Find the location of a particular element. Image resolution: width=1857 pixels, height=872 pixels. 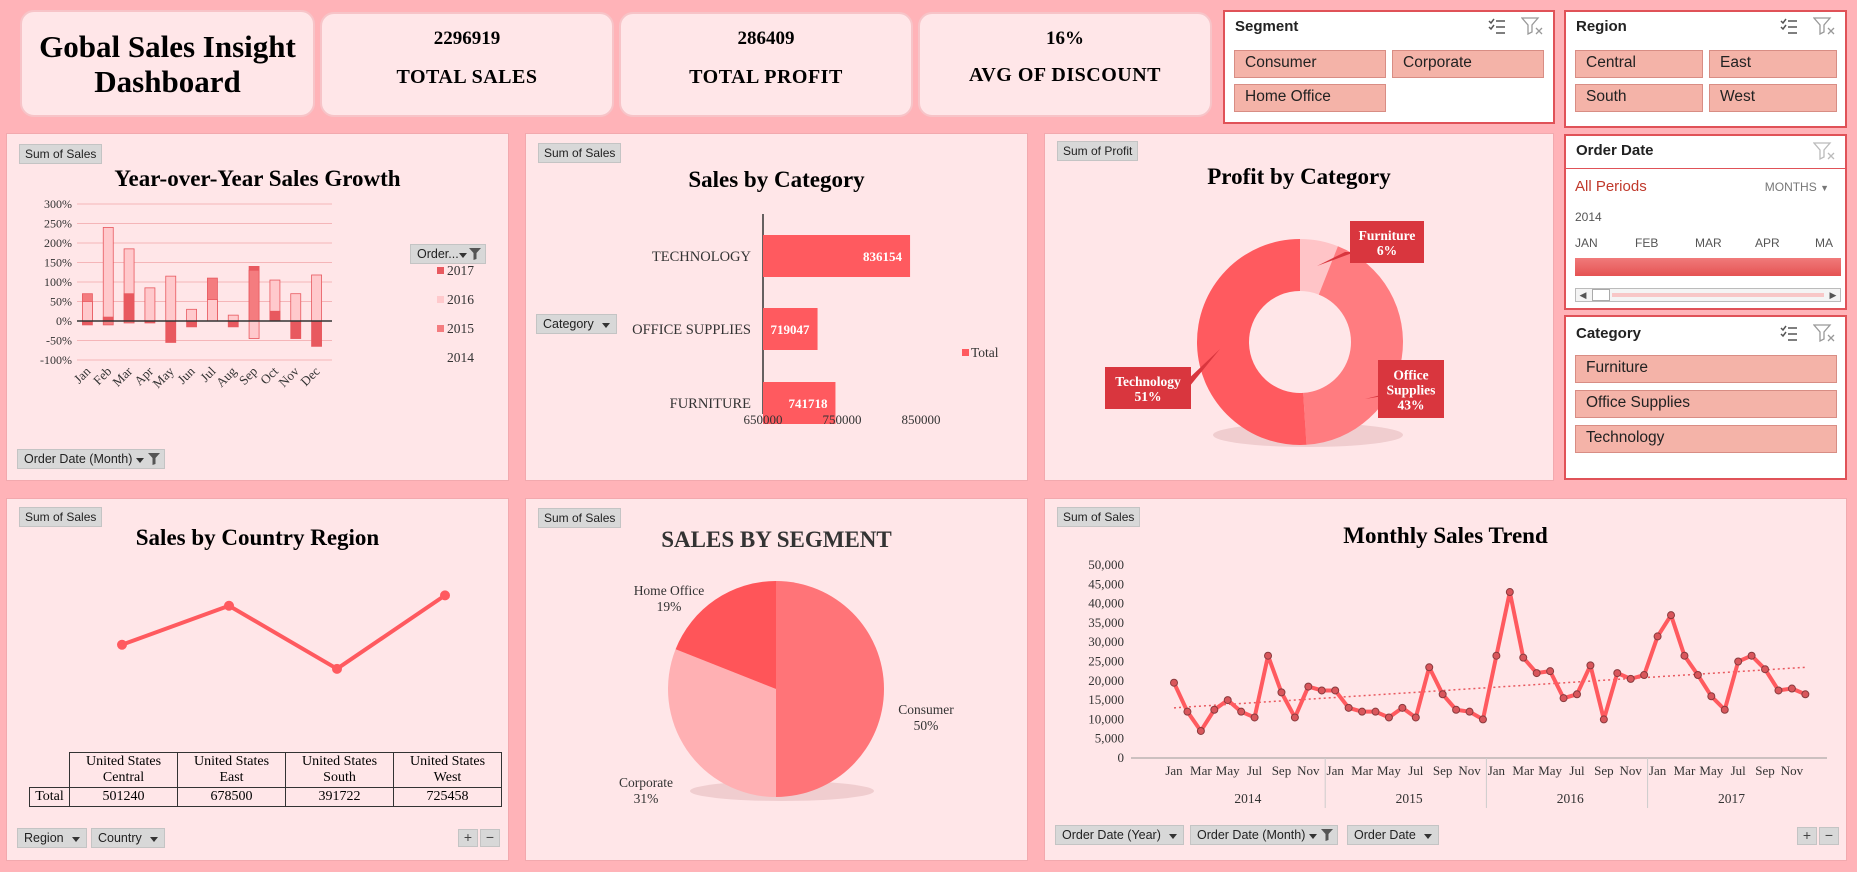

category-item-furniture: Furniture is located at coordinates (1706, 369).